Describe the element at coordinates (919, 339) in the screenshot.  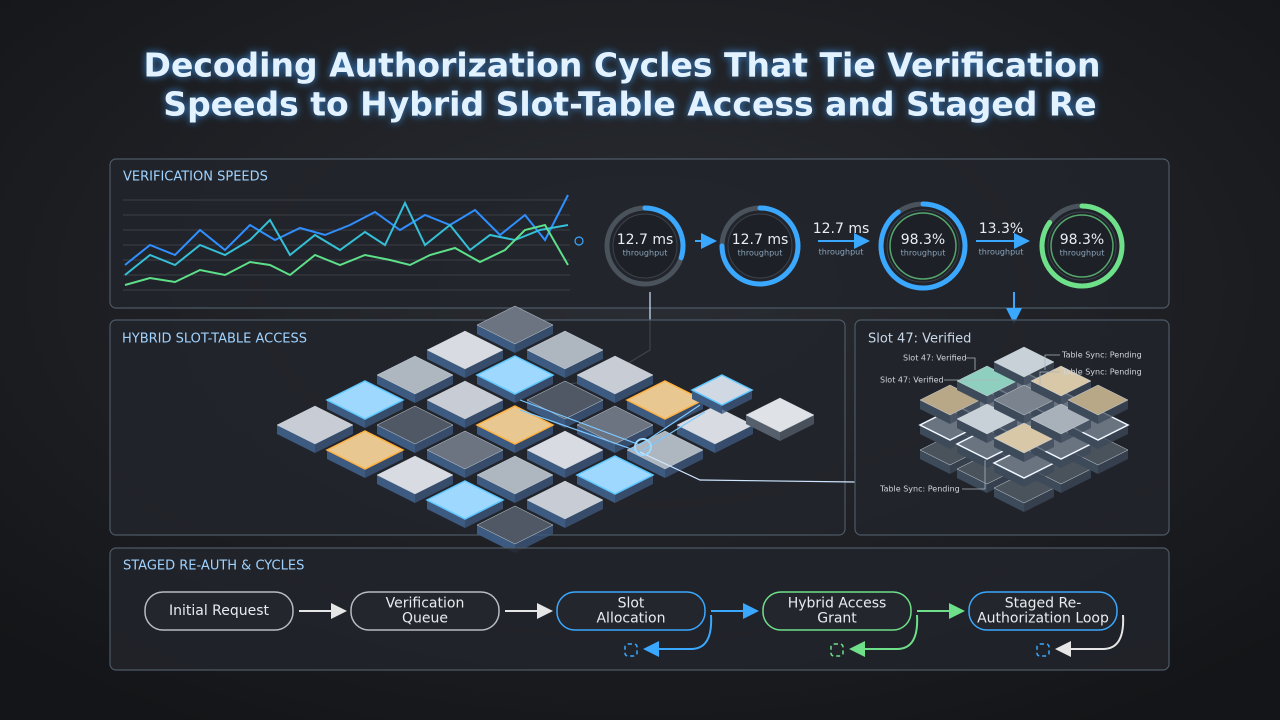
I see `panel-label: Slot 47: Verified` at that location.